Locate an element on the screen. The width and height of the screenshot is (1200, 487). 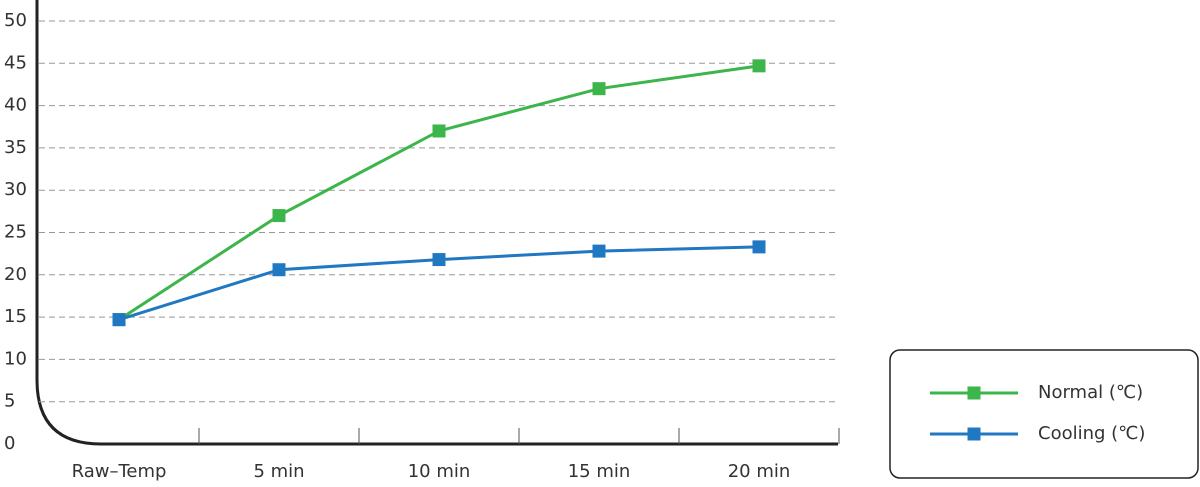
legend-label: Normal (℃) is located at coordinates (1090, 392).